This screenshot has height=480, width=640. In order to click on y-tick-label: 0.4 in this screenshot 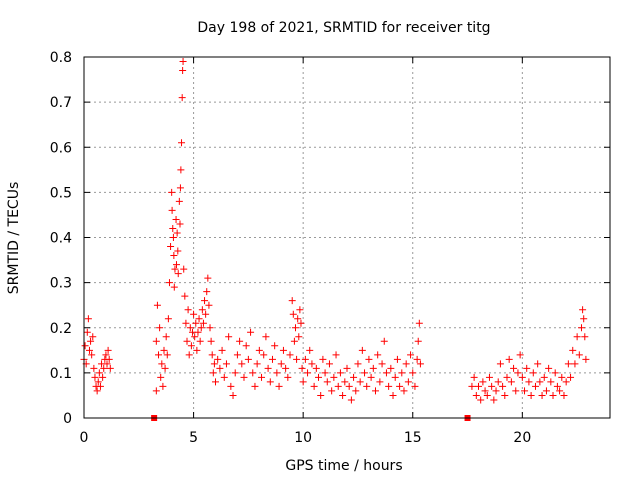, I will do `click(61, 239)`.